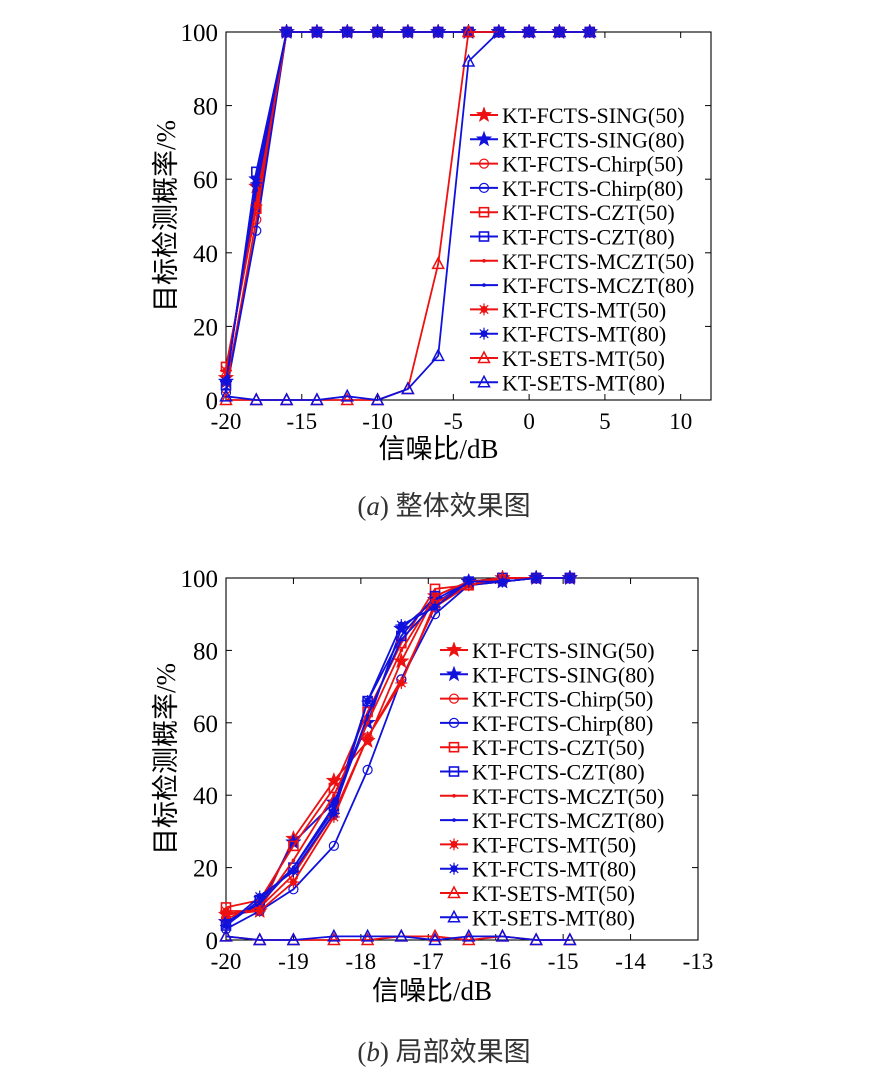  Describe the element at coordinates (205, 254) in the screenshot. I see `y-tick-label: 40` at that location.